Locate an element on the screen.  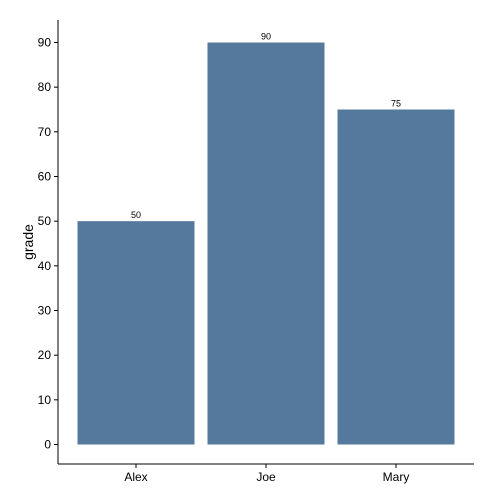
data-label-joe: 90 is located at coordinates (266, 37).